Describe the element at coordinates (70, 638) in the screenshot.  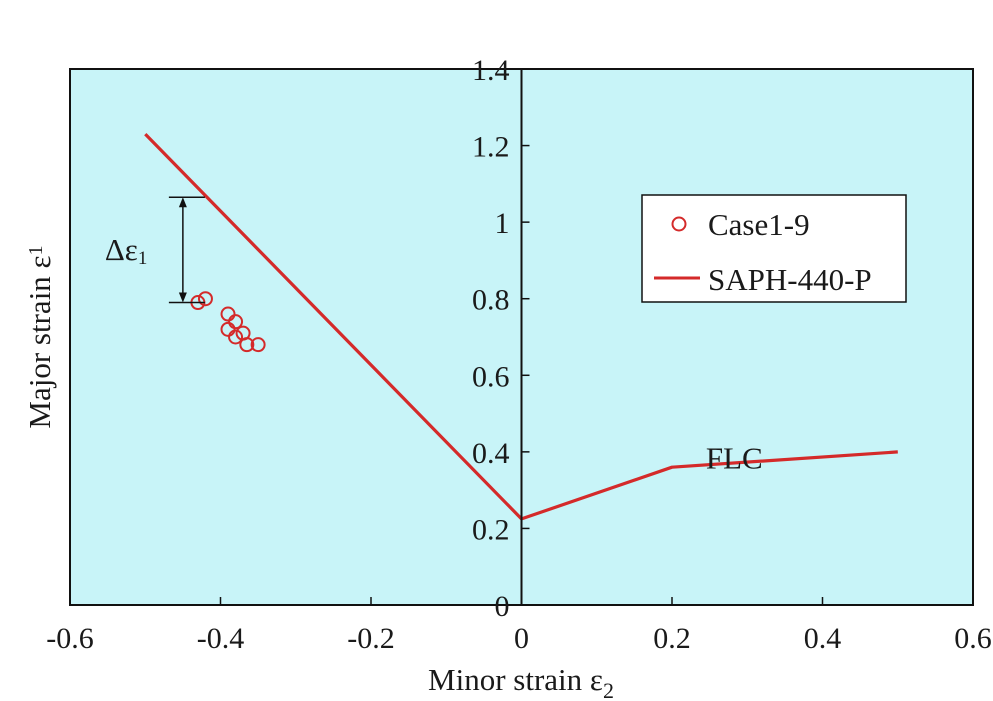
I see `x-tick-label: -0.6` at that location.